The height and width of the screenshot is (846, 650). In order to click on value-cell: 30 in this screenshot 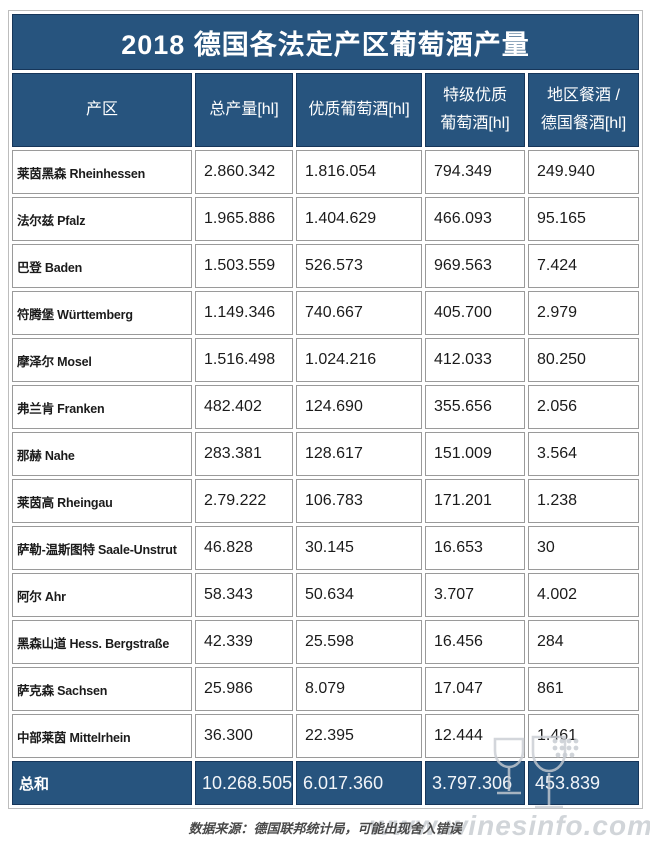, I will do `click(583, 548)`.